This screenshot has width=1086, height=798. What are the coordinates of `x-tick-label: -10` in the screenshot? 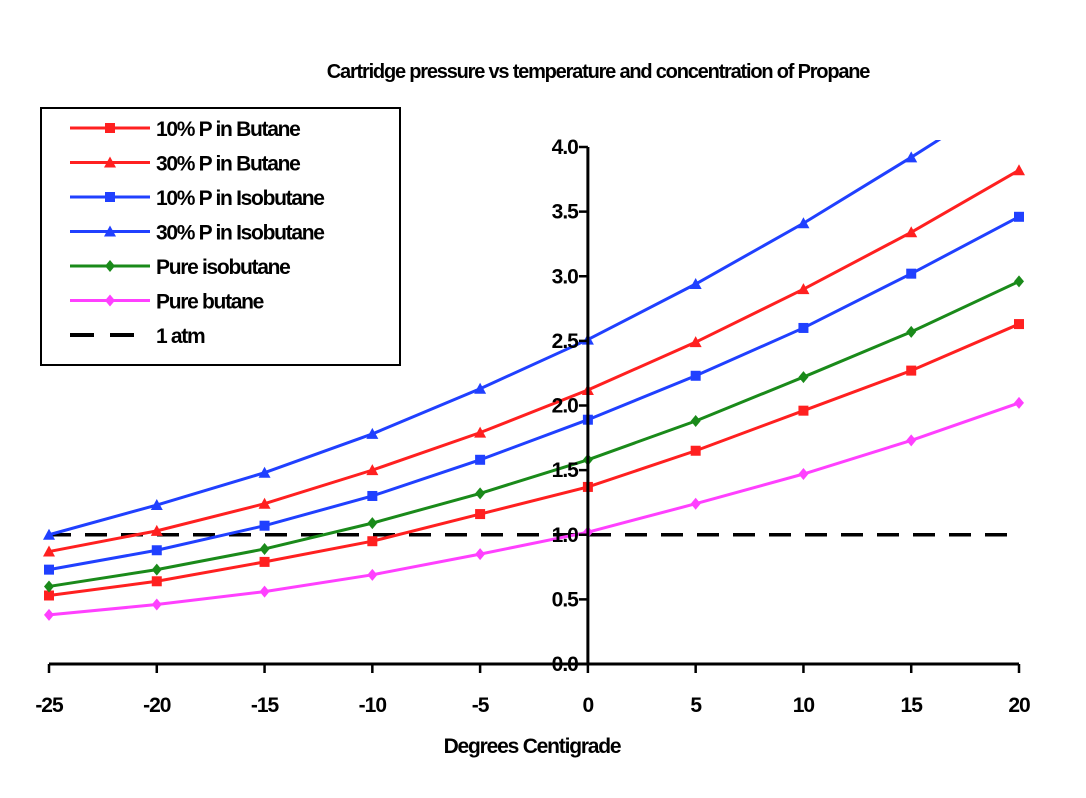 It's located at (373, 705).